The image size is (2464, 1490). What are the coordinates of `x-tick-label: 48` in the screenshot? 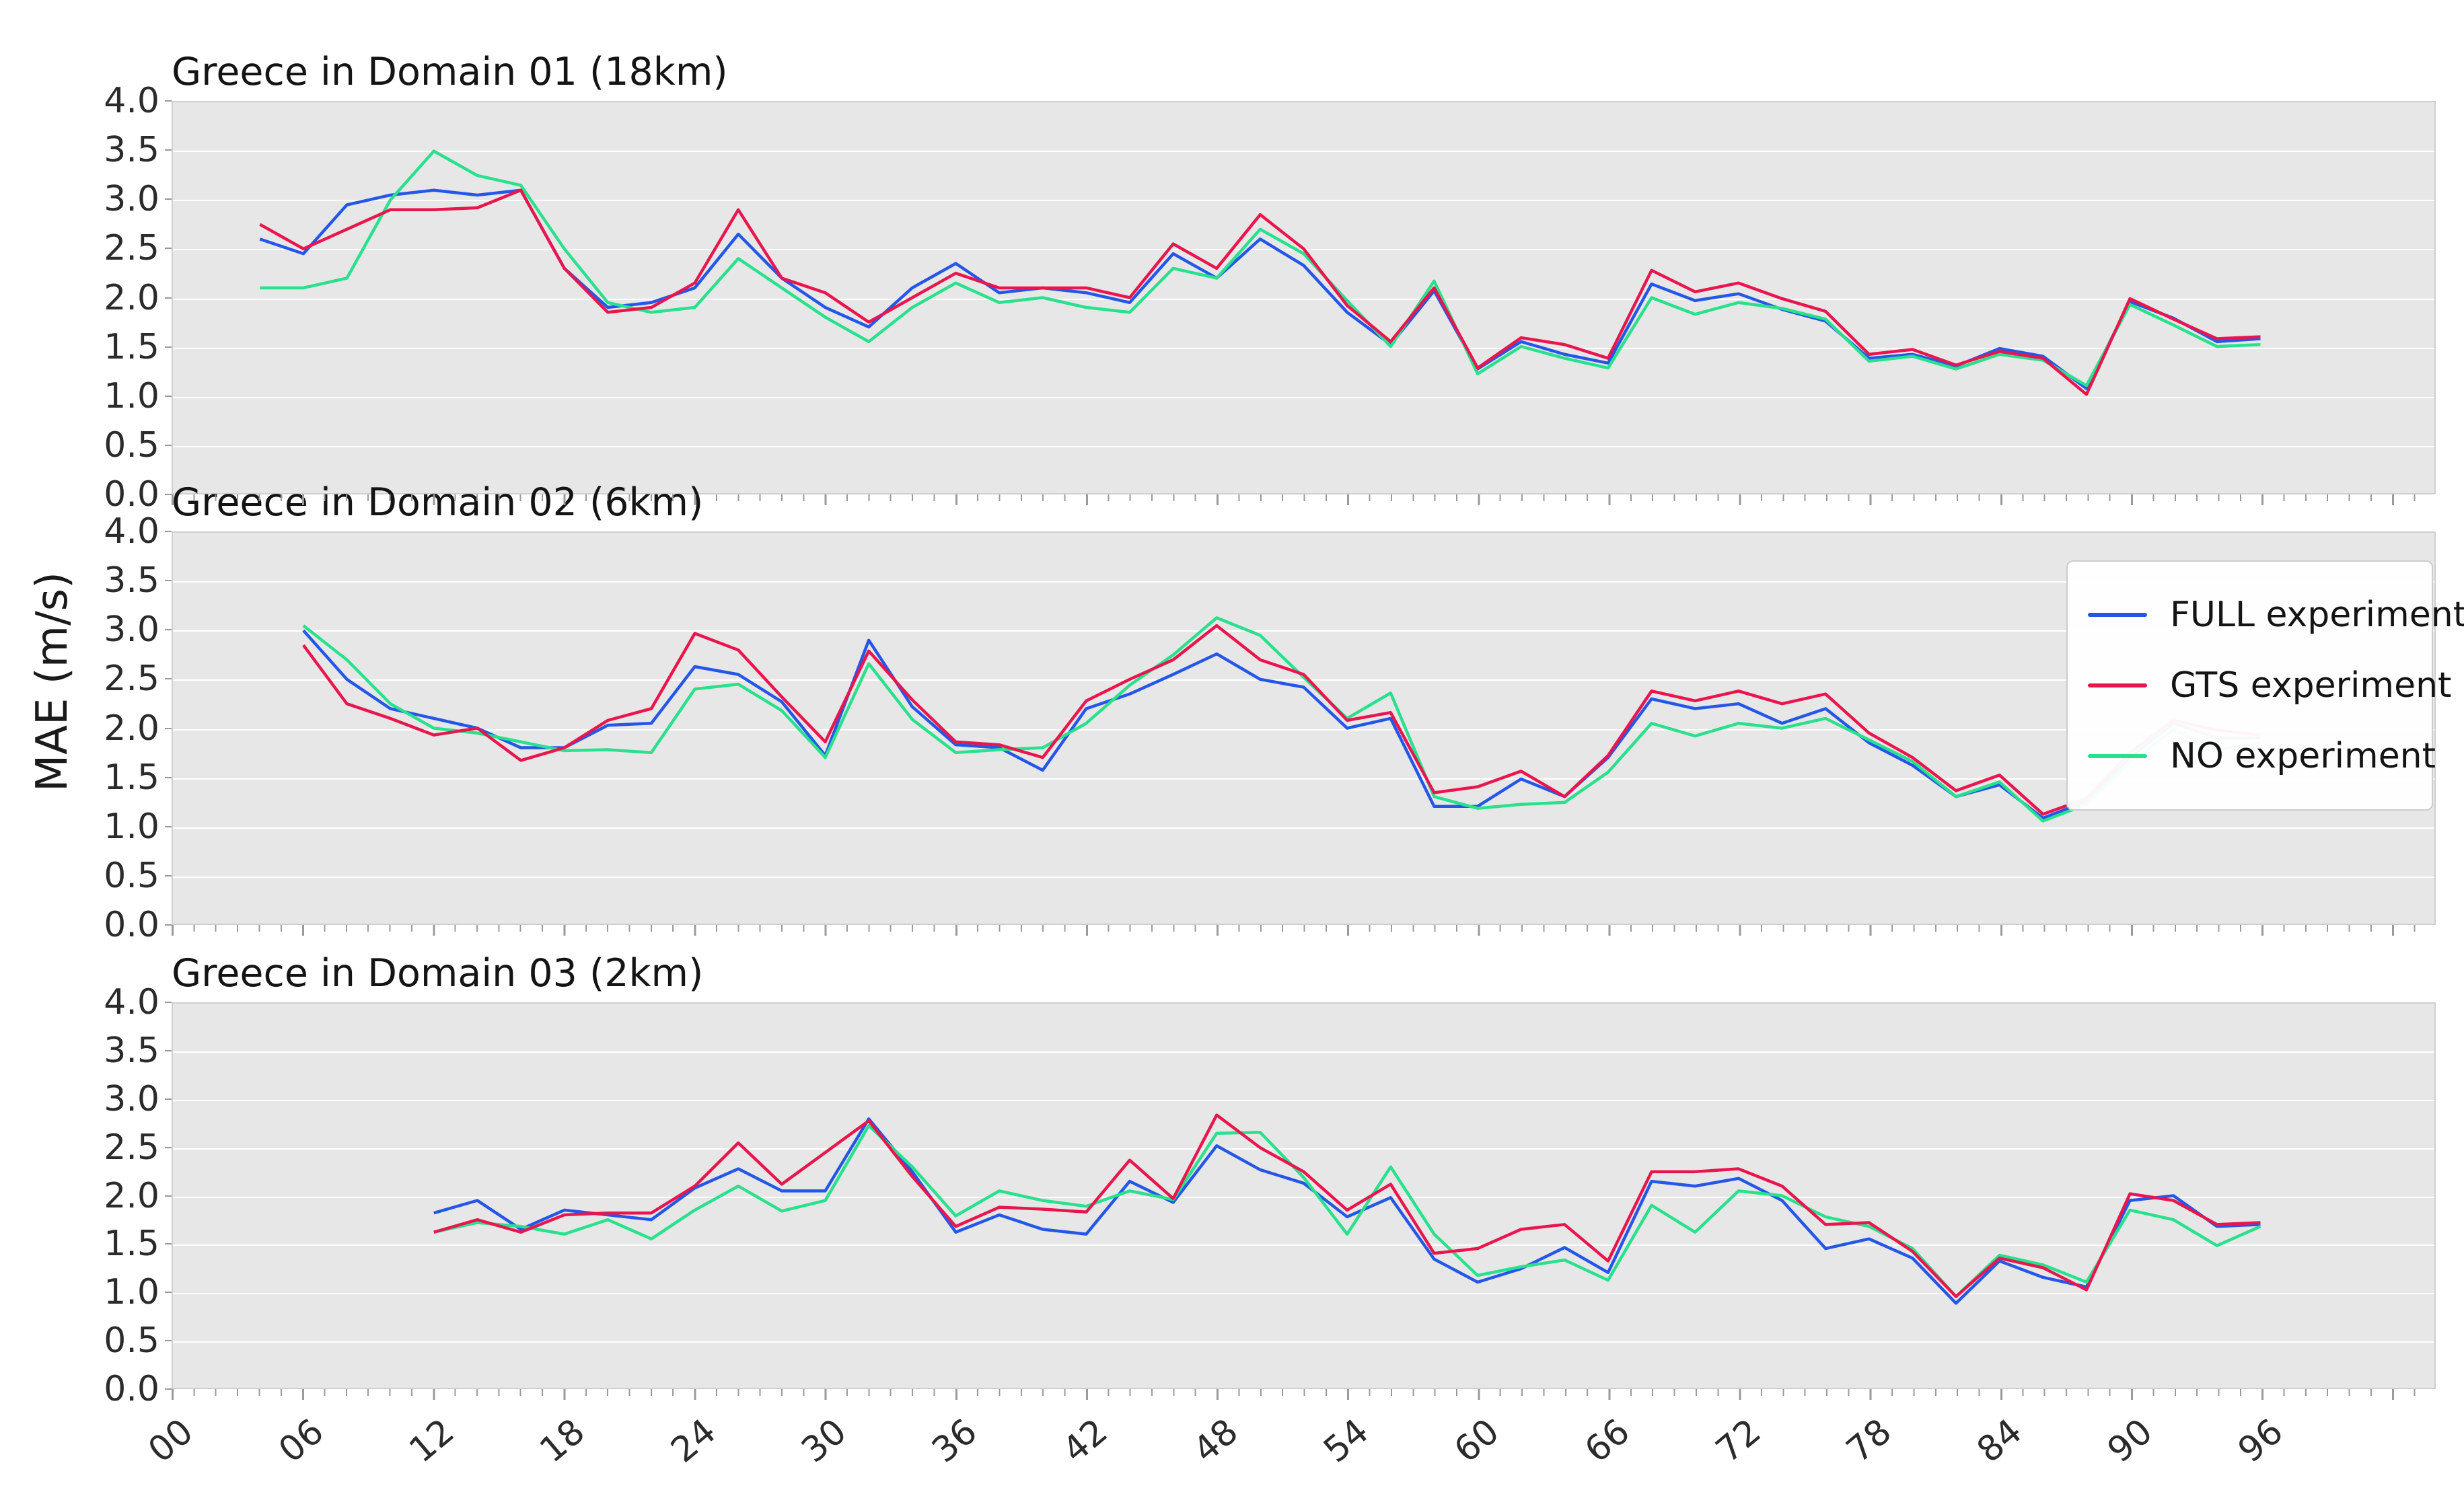 It's located at (1216, 1441).